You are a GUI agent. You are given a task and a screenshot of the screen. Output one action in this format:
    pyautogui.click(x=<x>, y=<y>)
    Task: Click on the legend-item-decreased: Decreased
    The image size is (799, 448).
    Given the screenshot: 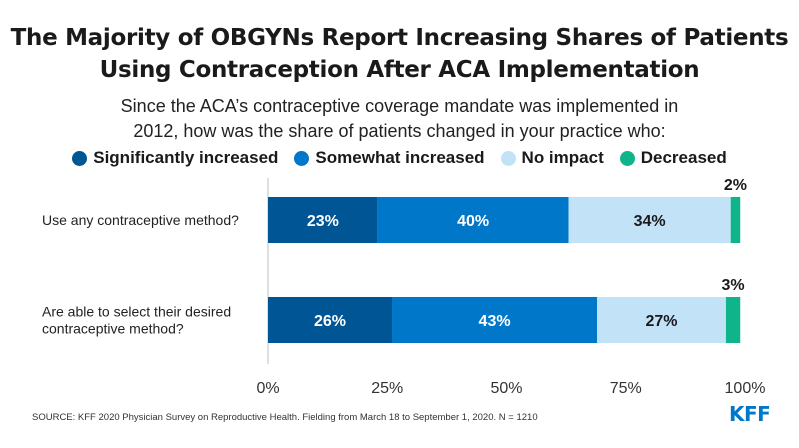 What is the action you would take?
    pyautogui.click(x=673, y=158)
    